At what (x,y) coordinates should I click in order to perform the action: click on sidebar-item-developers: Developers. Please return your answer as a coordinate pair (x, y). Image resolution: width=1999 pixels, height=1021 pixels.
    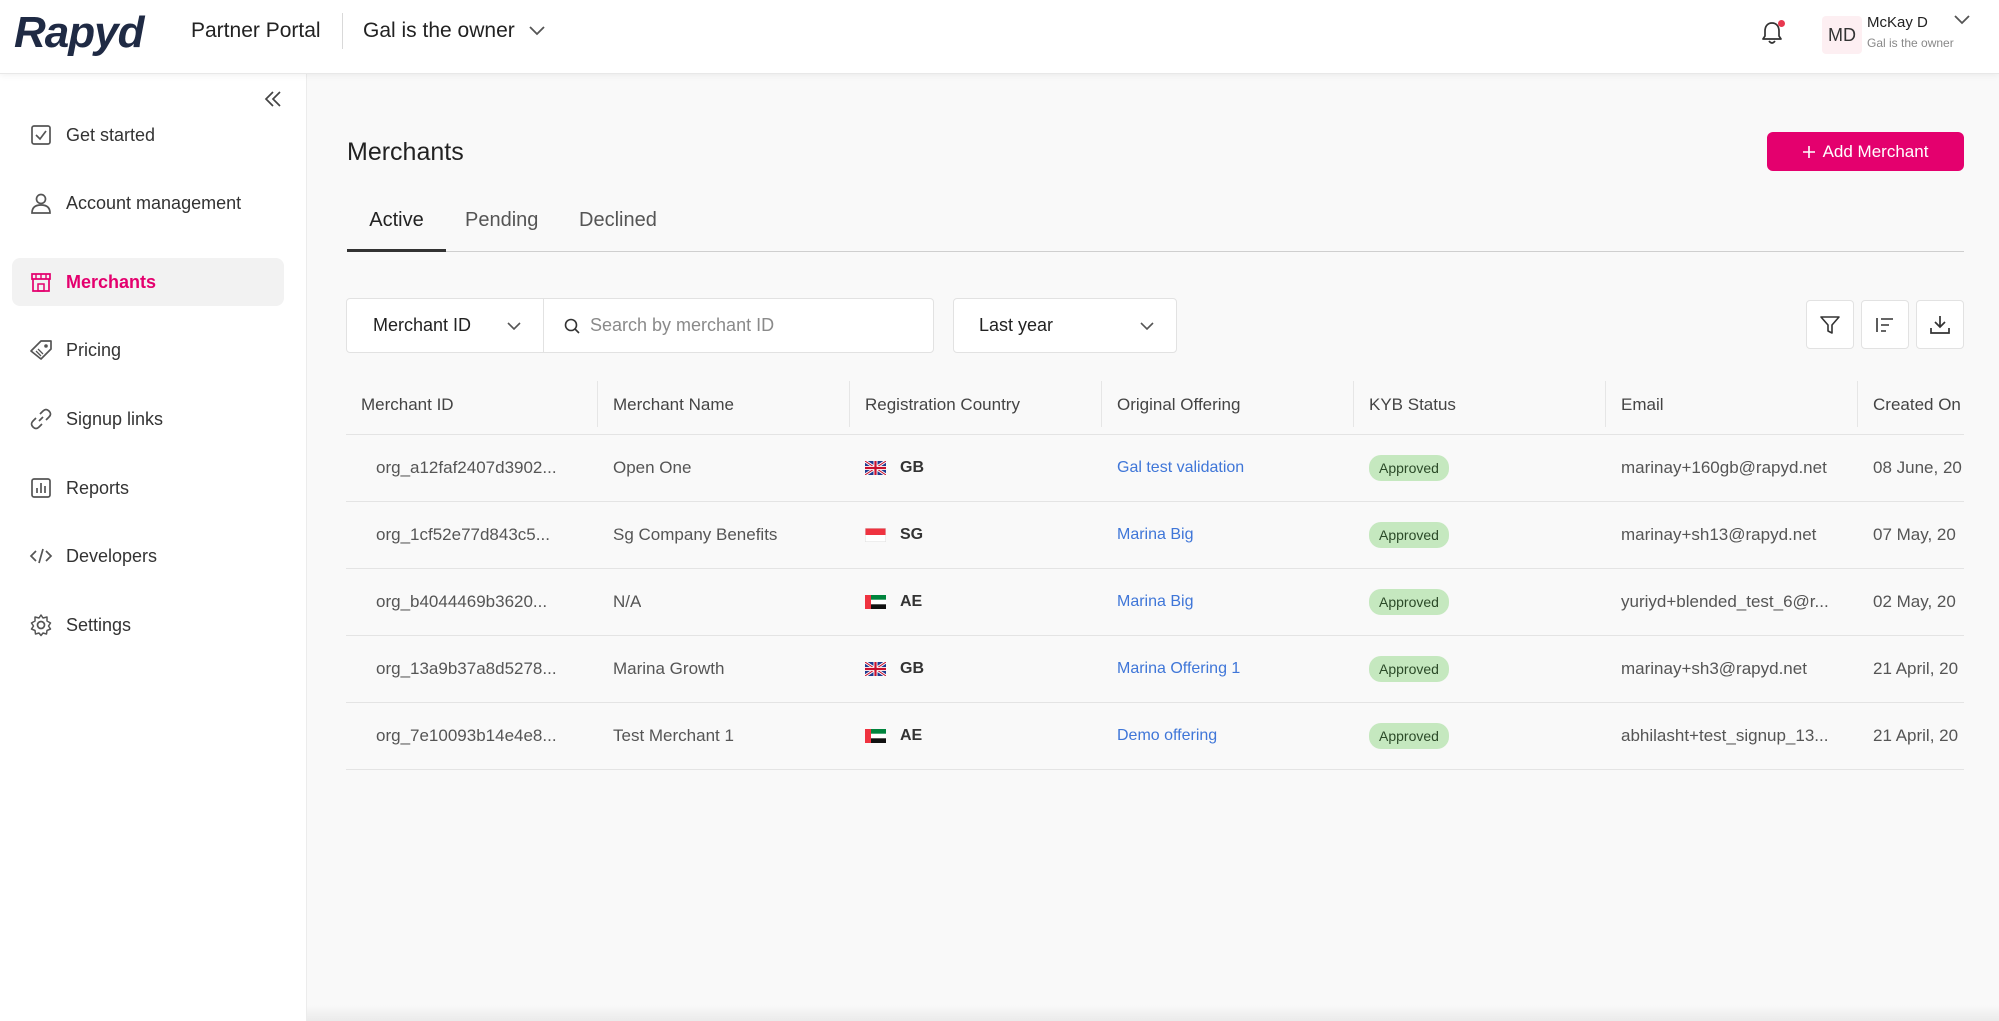
    Looking at the image, I should click on (148, 556).